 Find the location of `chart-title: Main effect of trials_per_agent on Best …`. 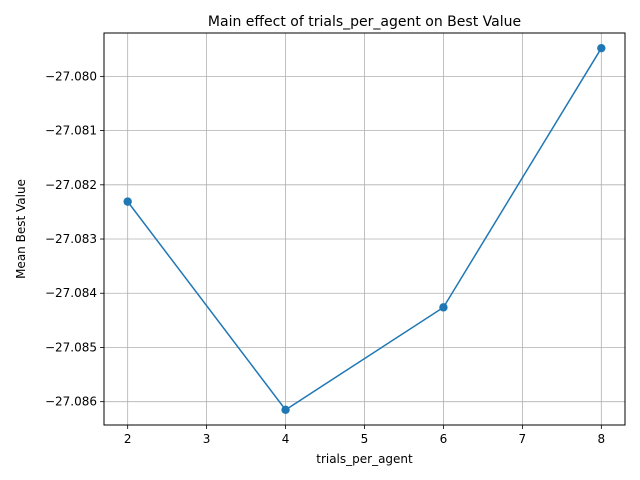

chart-title: Main effect of trials_per_agent on Best … is located at coordinates (364, 22).